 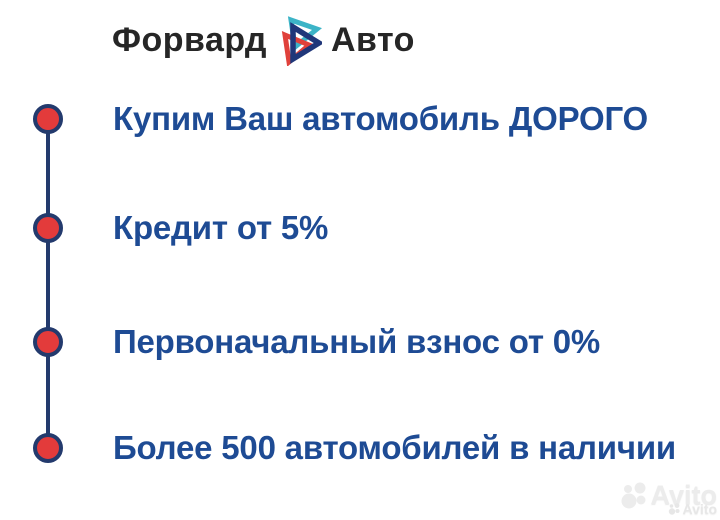 What do you see at coordinates (380, 118) in the screenshot?
I see `timeline-item-label: Купим Ваш автомобиль ДОРОГО` at bounding box center [380, 118].